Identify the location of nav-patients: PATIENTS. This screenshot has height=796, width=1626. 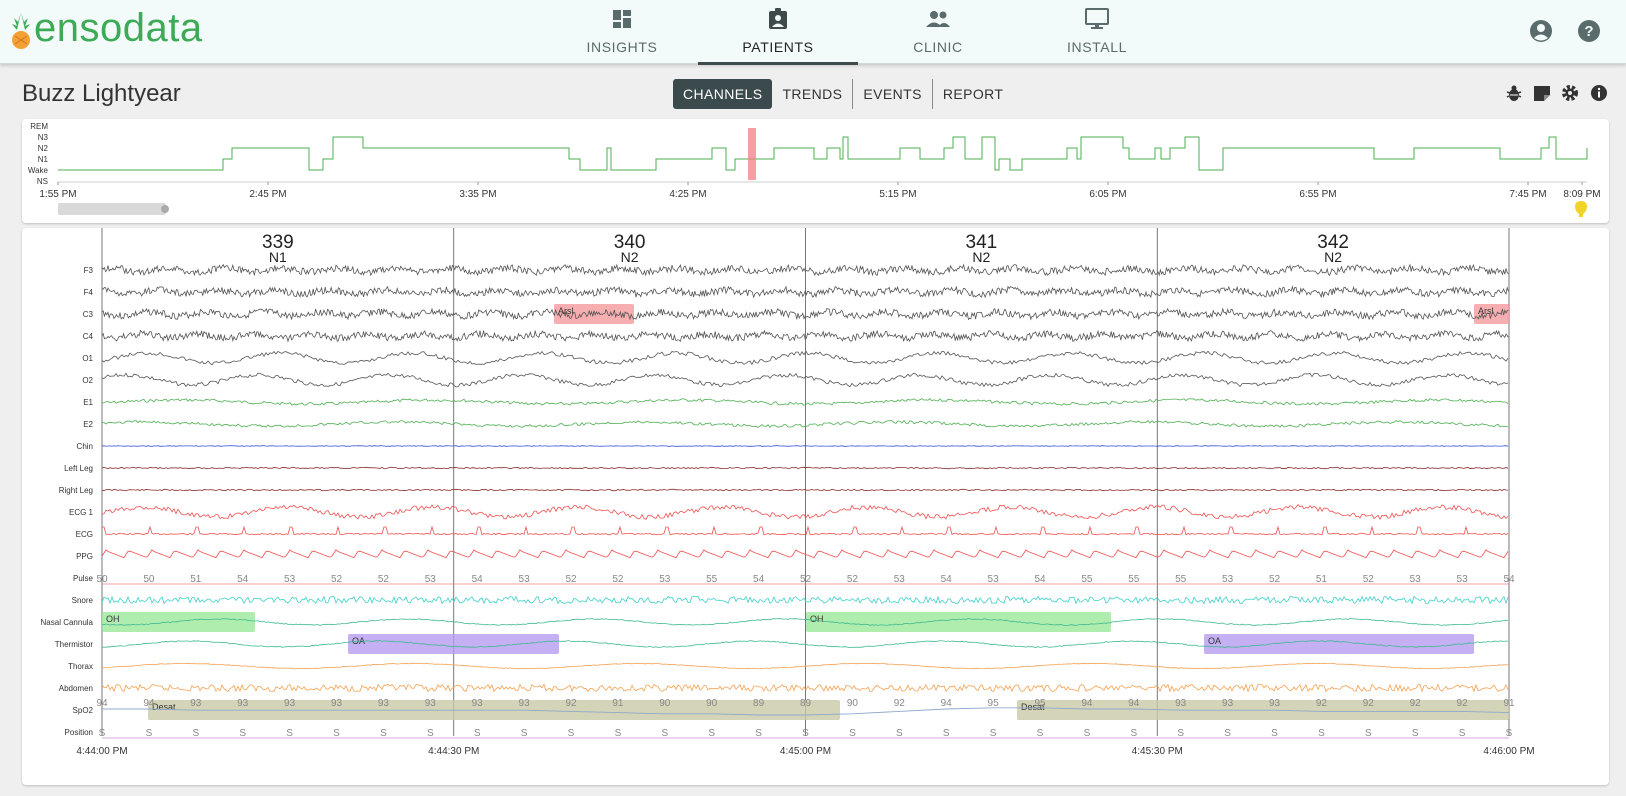
(778, 31).